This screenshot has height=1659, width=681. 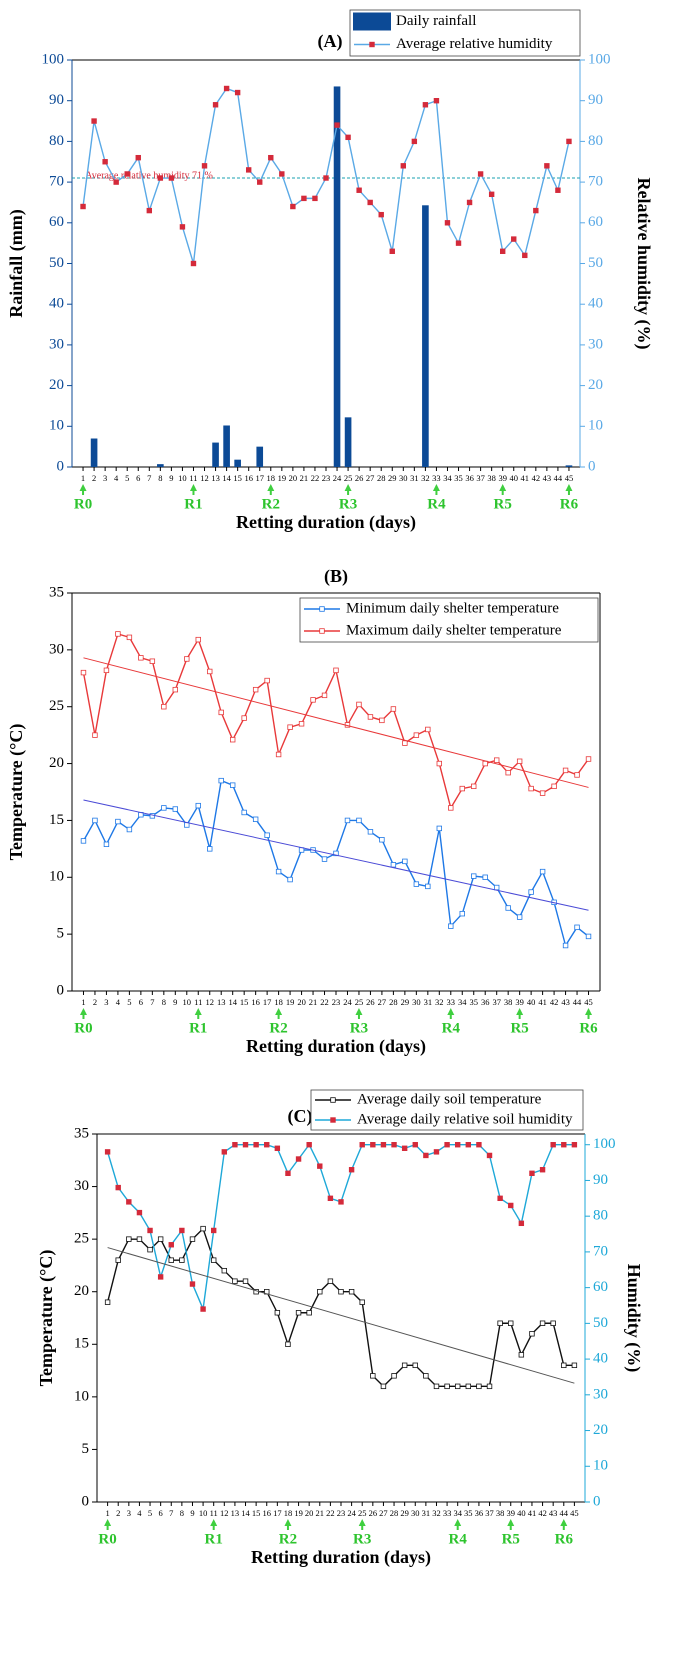 What do you see at coordinates (531, 1002) in the screenshot?
I see `x-tick-label: 40` at bounding box center [531, 1002].